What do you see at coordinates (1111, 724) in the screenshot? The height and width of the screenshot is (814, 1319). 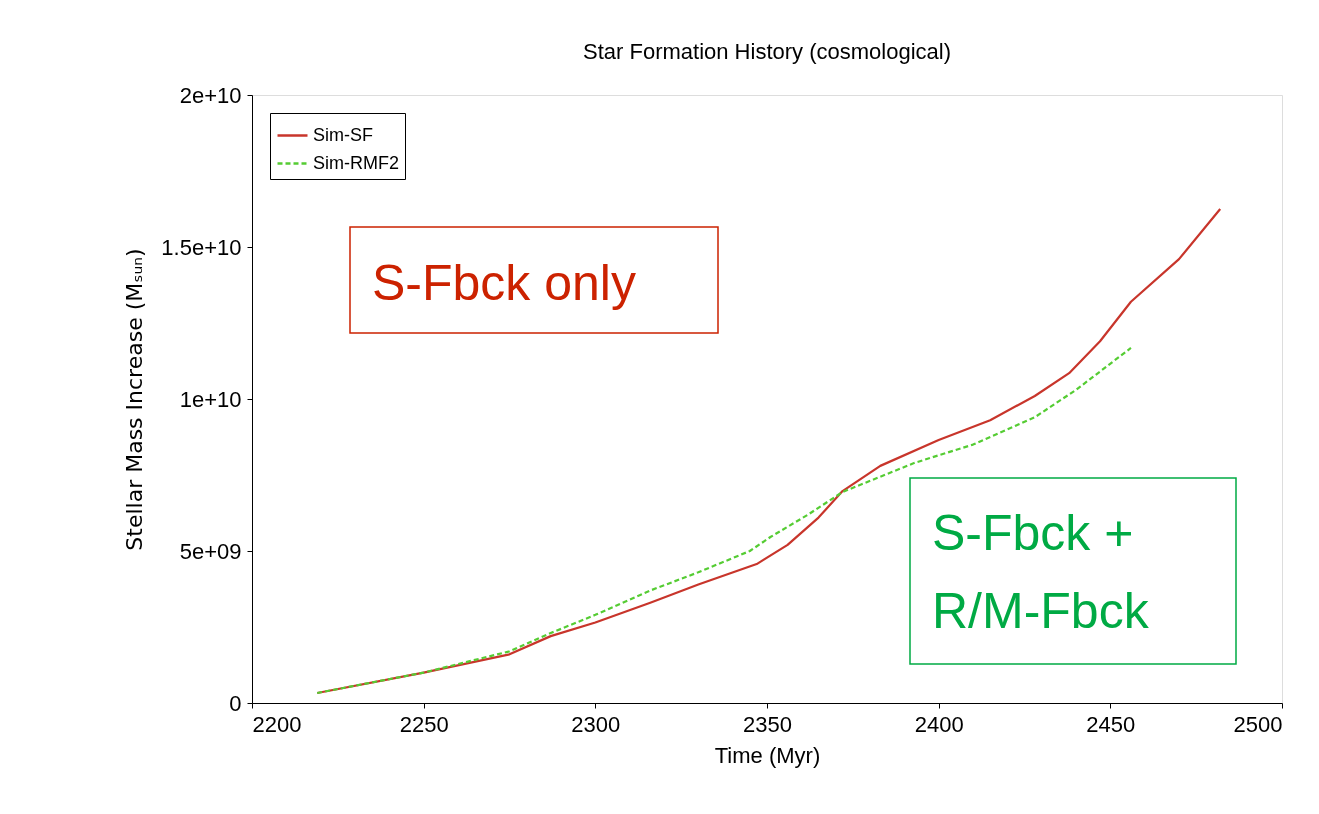 I see `x-tick-label: 2450` at bounding box center [1111, 724].